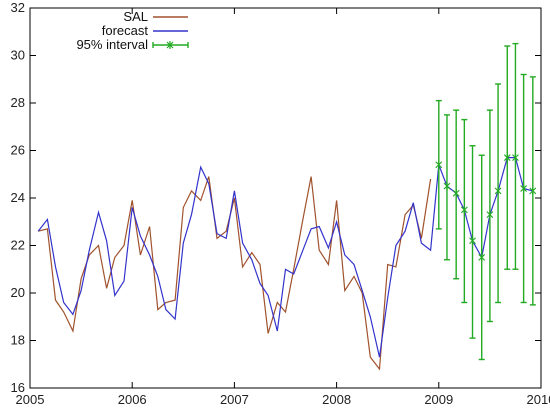 This screenshot has width=550, height=410. Describe the element at coordinates (135, 16) in the screenshot. I see `legend-label: SAL` at that location.